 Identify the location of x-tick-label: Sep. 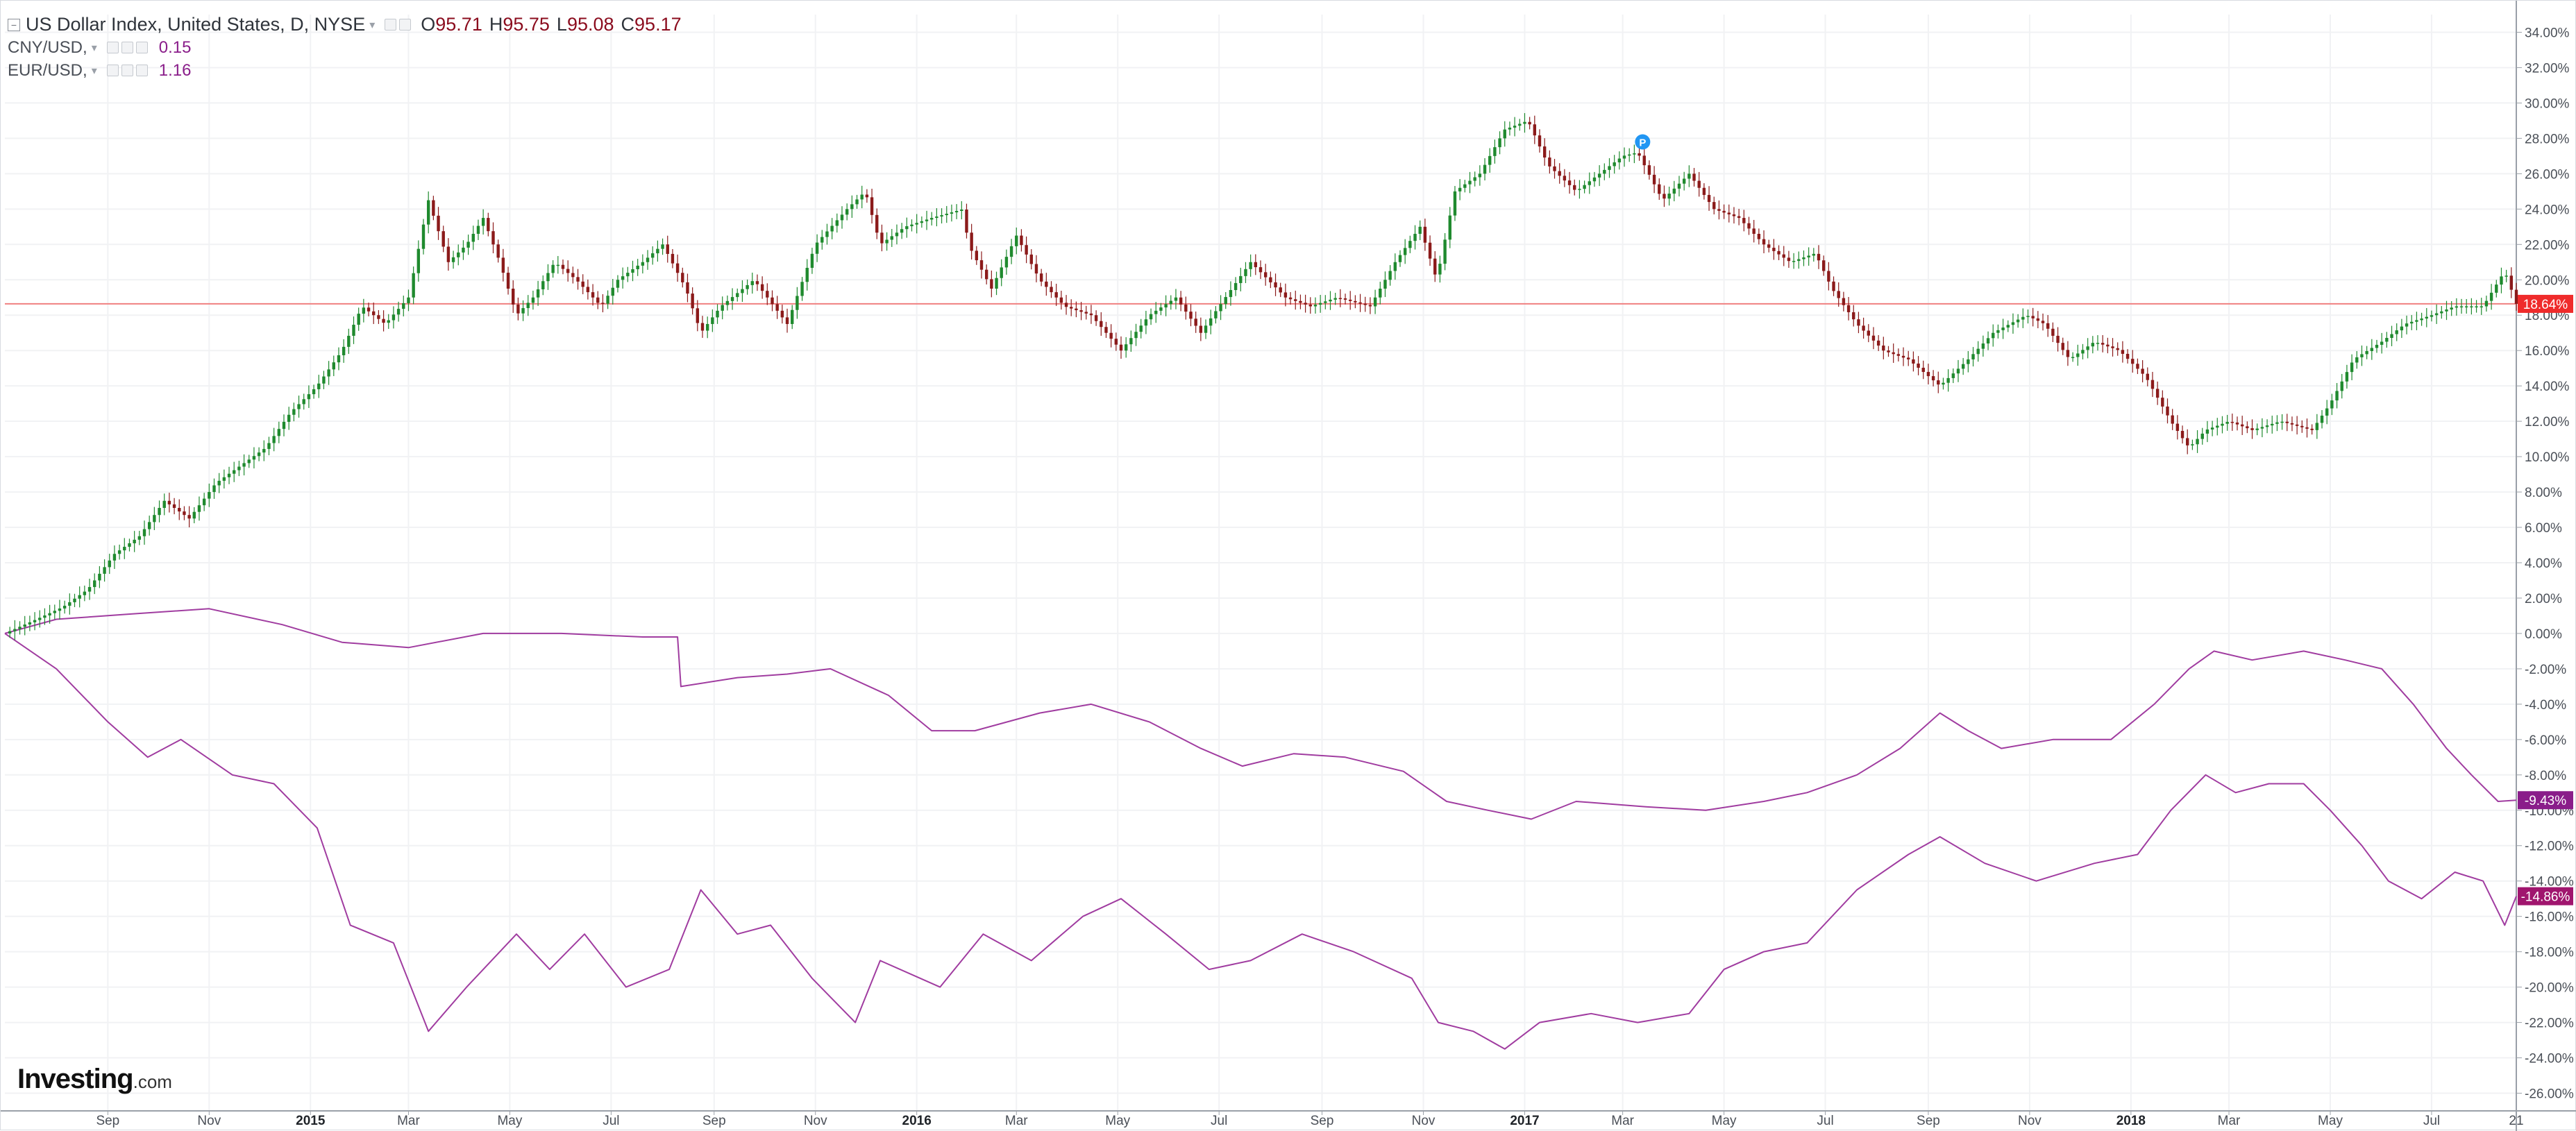
(1928, 1121).